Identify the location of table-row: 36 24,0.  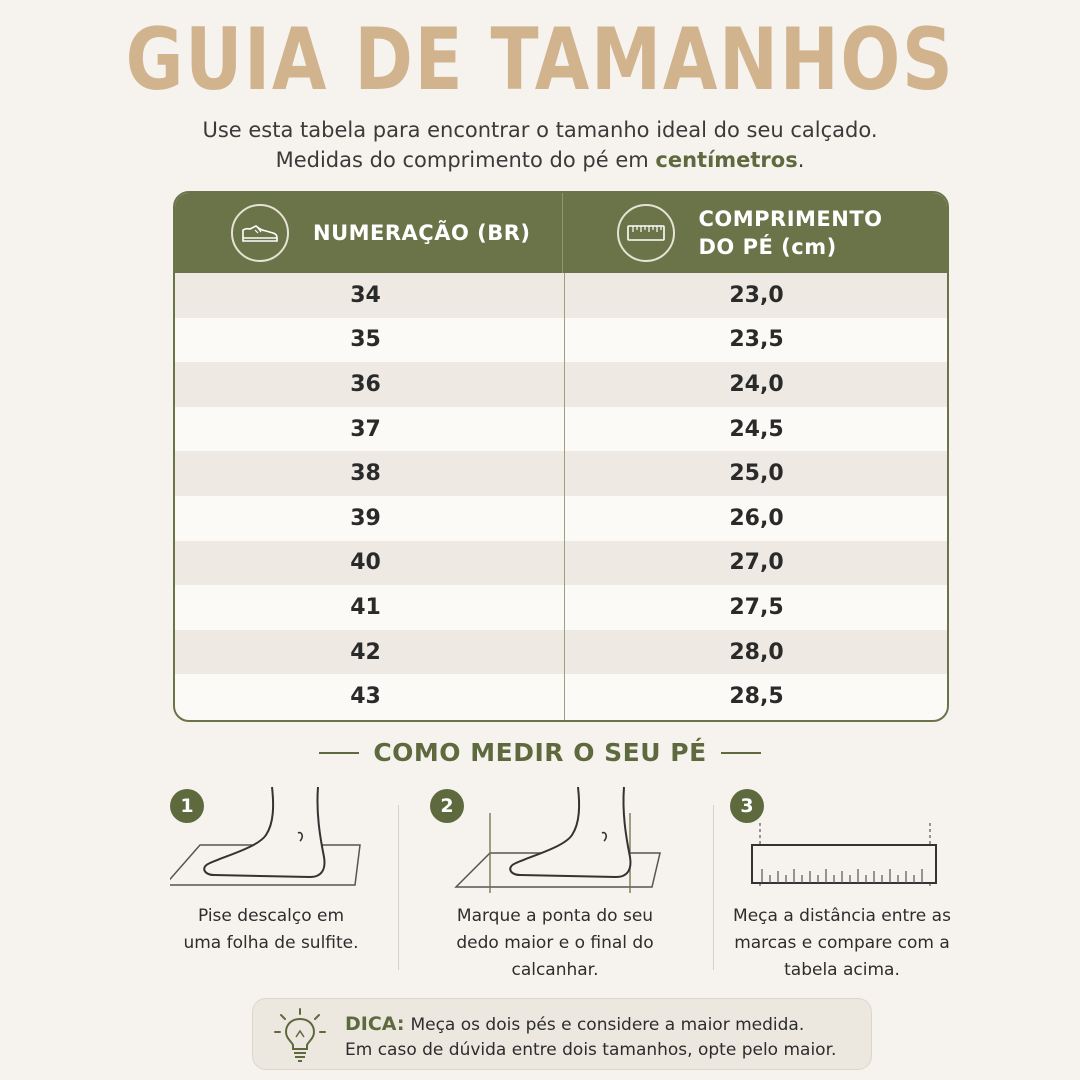
(561, 384).